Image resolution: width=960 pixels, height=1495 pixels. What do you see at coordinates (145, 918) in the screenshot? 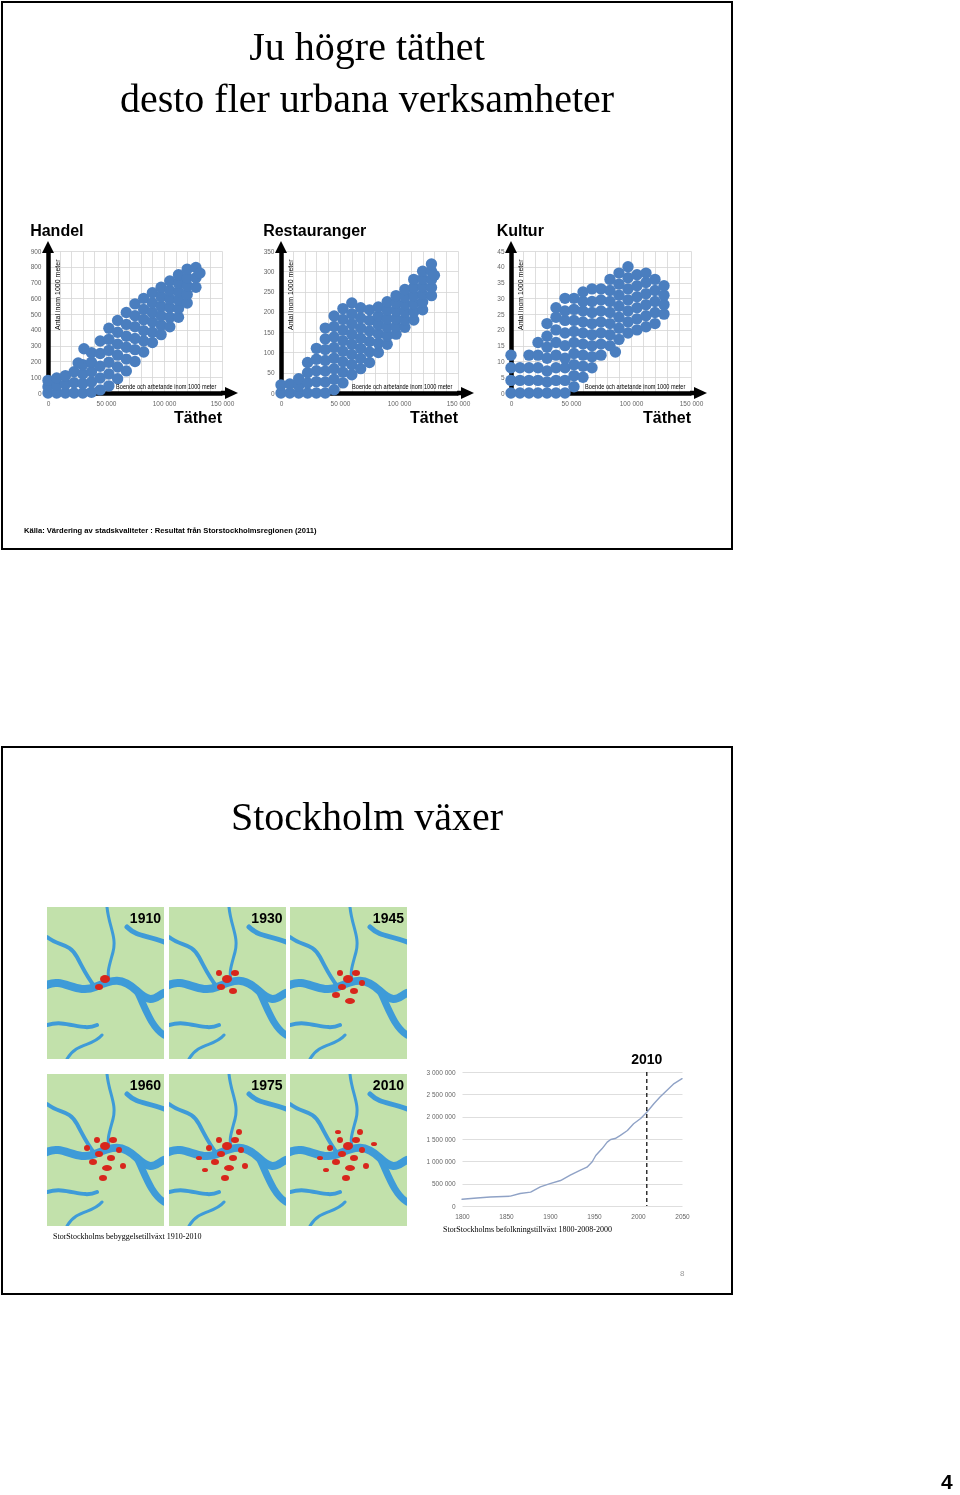
I see `category-label: 1910` at bounding box center [145, 918].